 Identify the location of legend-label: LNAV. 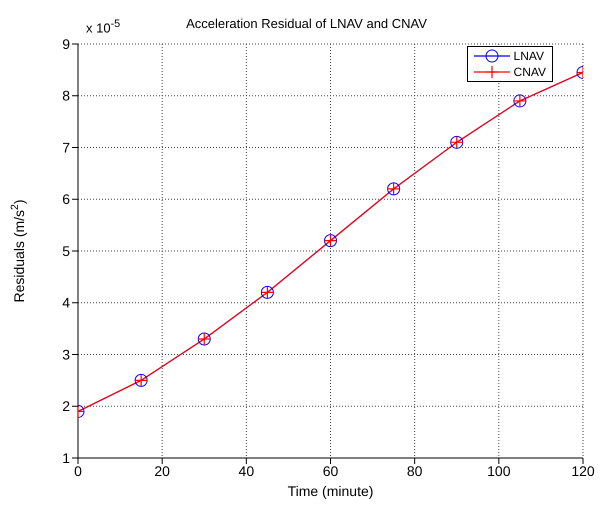
(529, 56).